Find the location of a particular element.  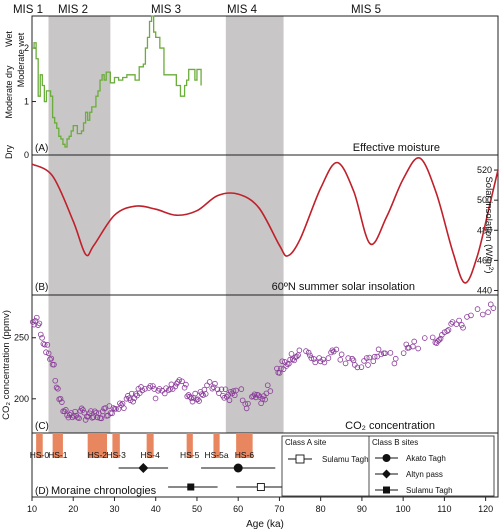

panel-c-tick-label: 200 is located at coordinates (21, 399).